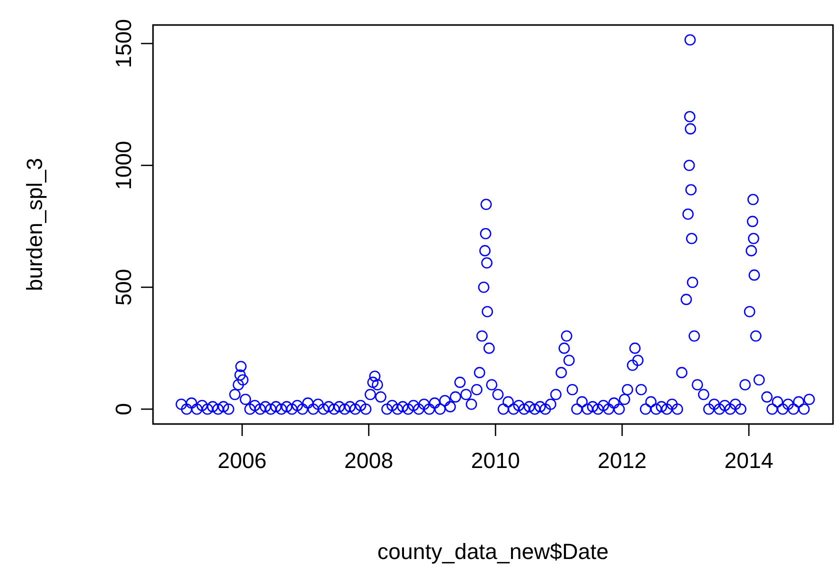  Describe the element at coordinates (622, 460) in the screenshot. I see `x-tick-label: 2012` at that location.